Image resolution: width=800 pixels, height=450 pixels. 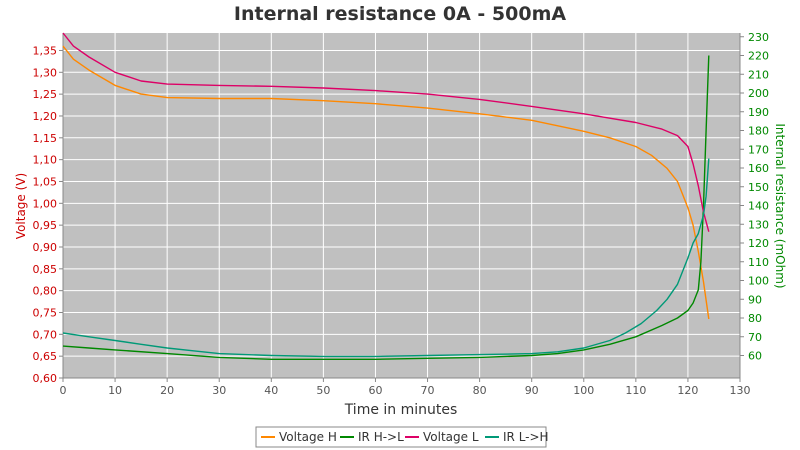 I want to click on x-tick-label: 50, so click(x=323, y=390).